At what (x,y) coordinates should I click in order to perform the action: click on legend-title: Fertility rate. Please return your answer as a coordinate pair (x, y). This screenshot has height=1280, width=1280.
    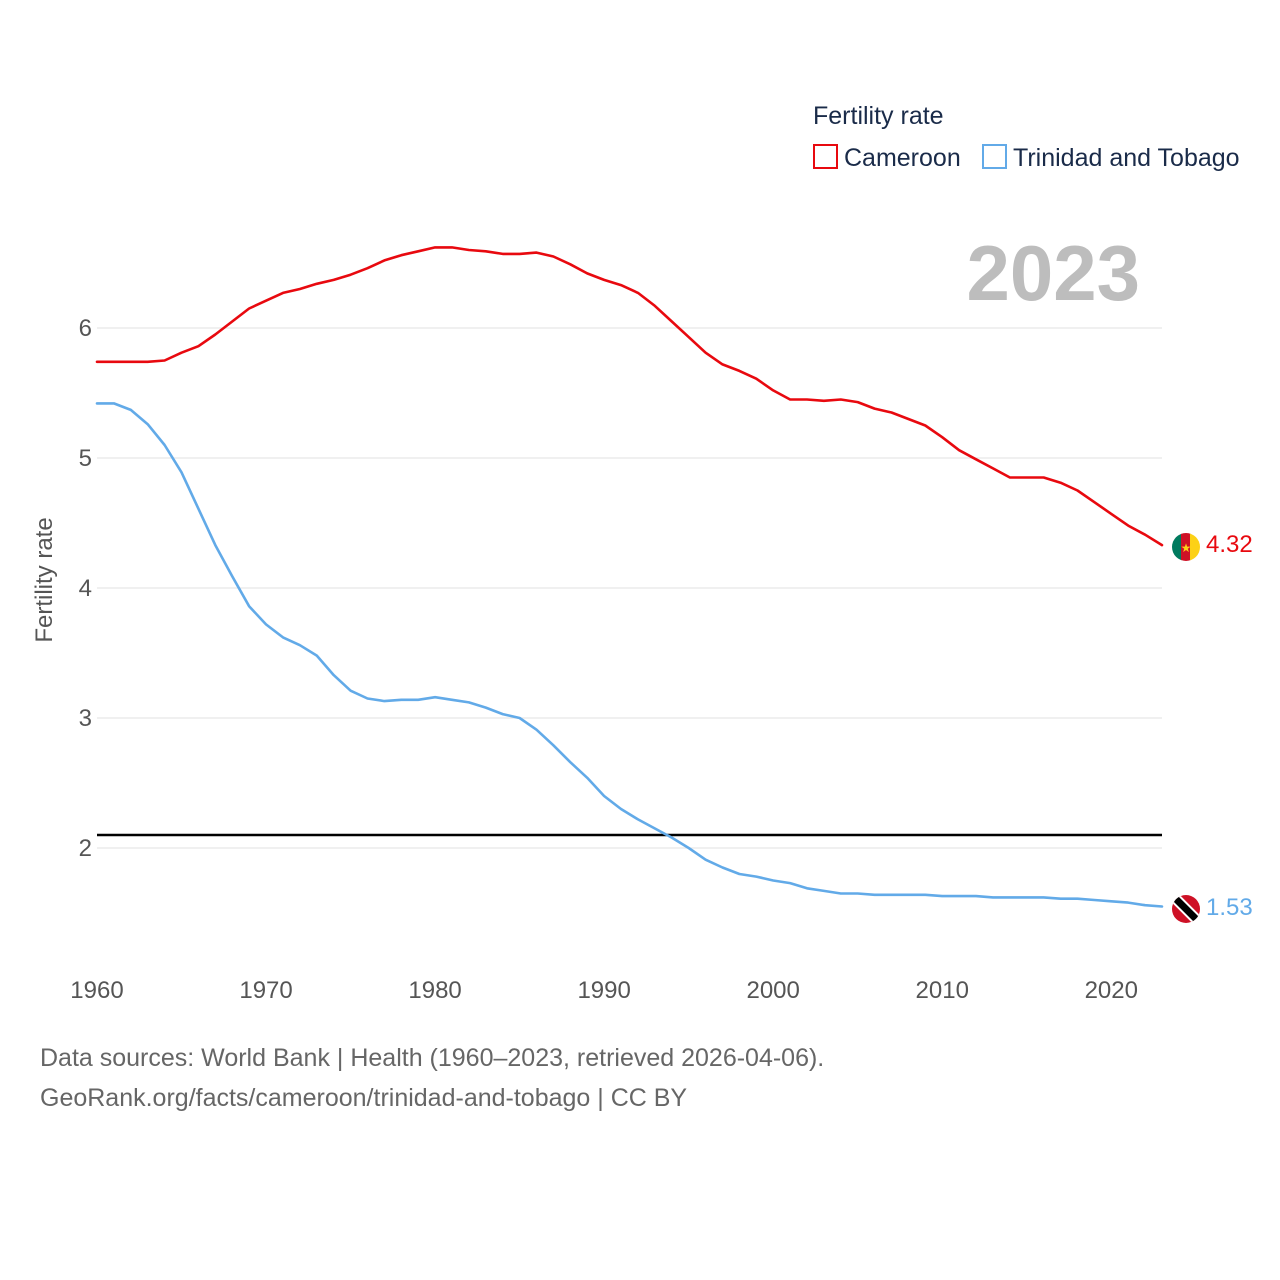
    Looking at the image, I should click on (878, 116).